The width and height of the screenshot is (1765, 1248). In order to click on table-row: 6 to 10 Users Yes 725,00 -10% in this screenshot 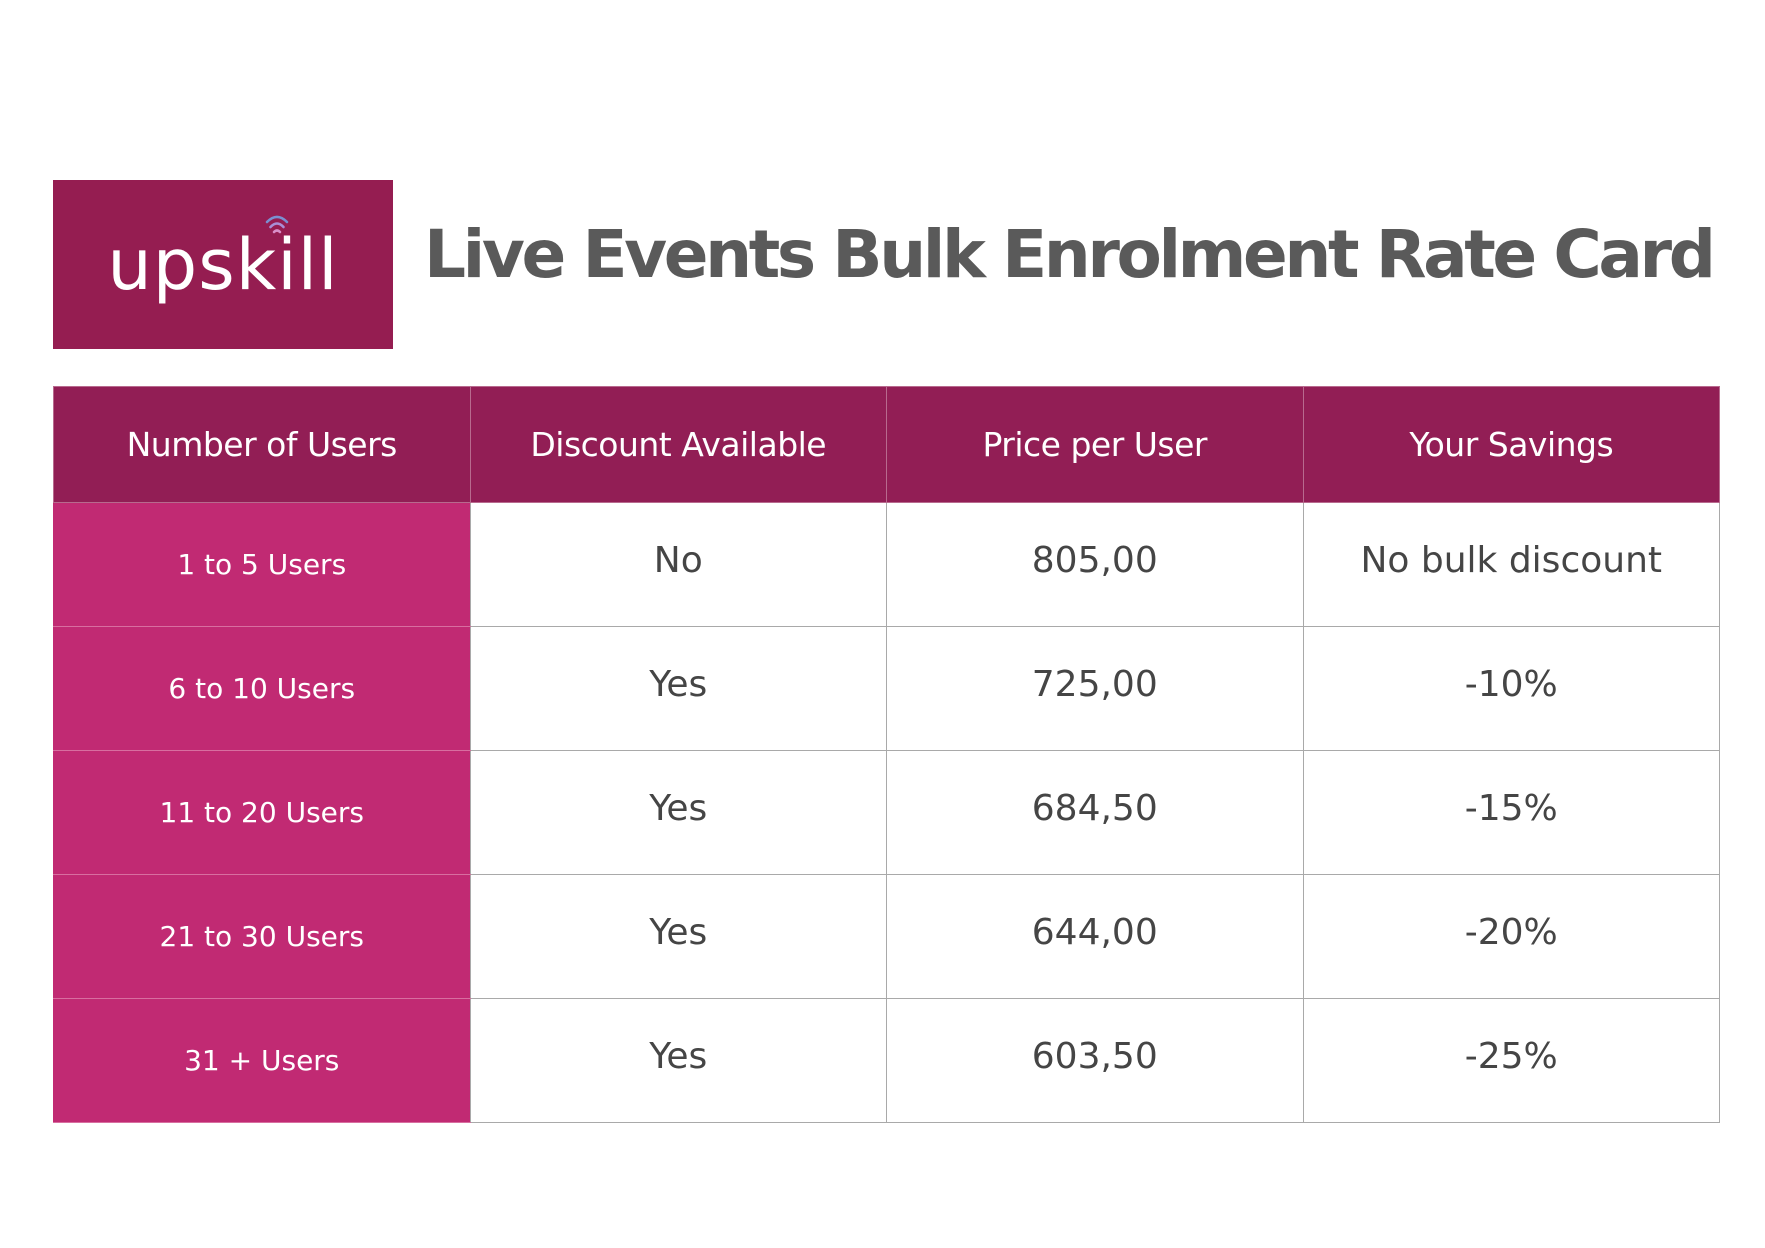, I will do `click(886, 688)`.